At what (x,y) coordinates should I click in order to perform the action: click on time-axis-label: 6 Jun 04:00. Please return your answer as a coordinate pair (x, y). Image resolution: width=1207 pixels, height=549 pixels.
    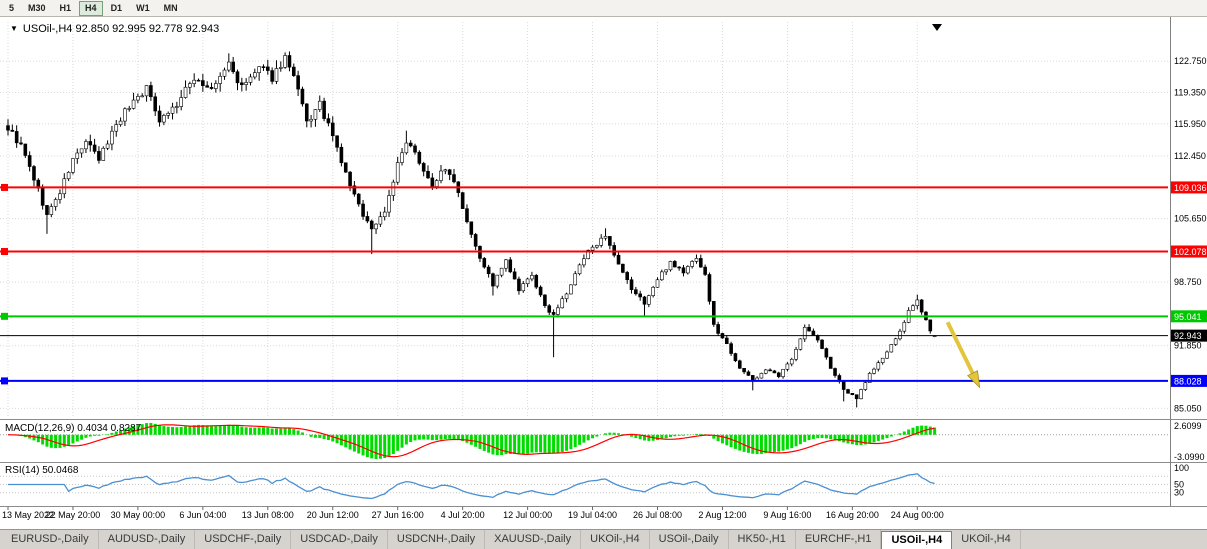
    Looking at the image, I should click on (202, 515).